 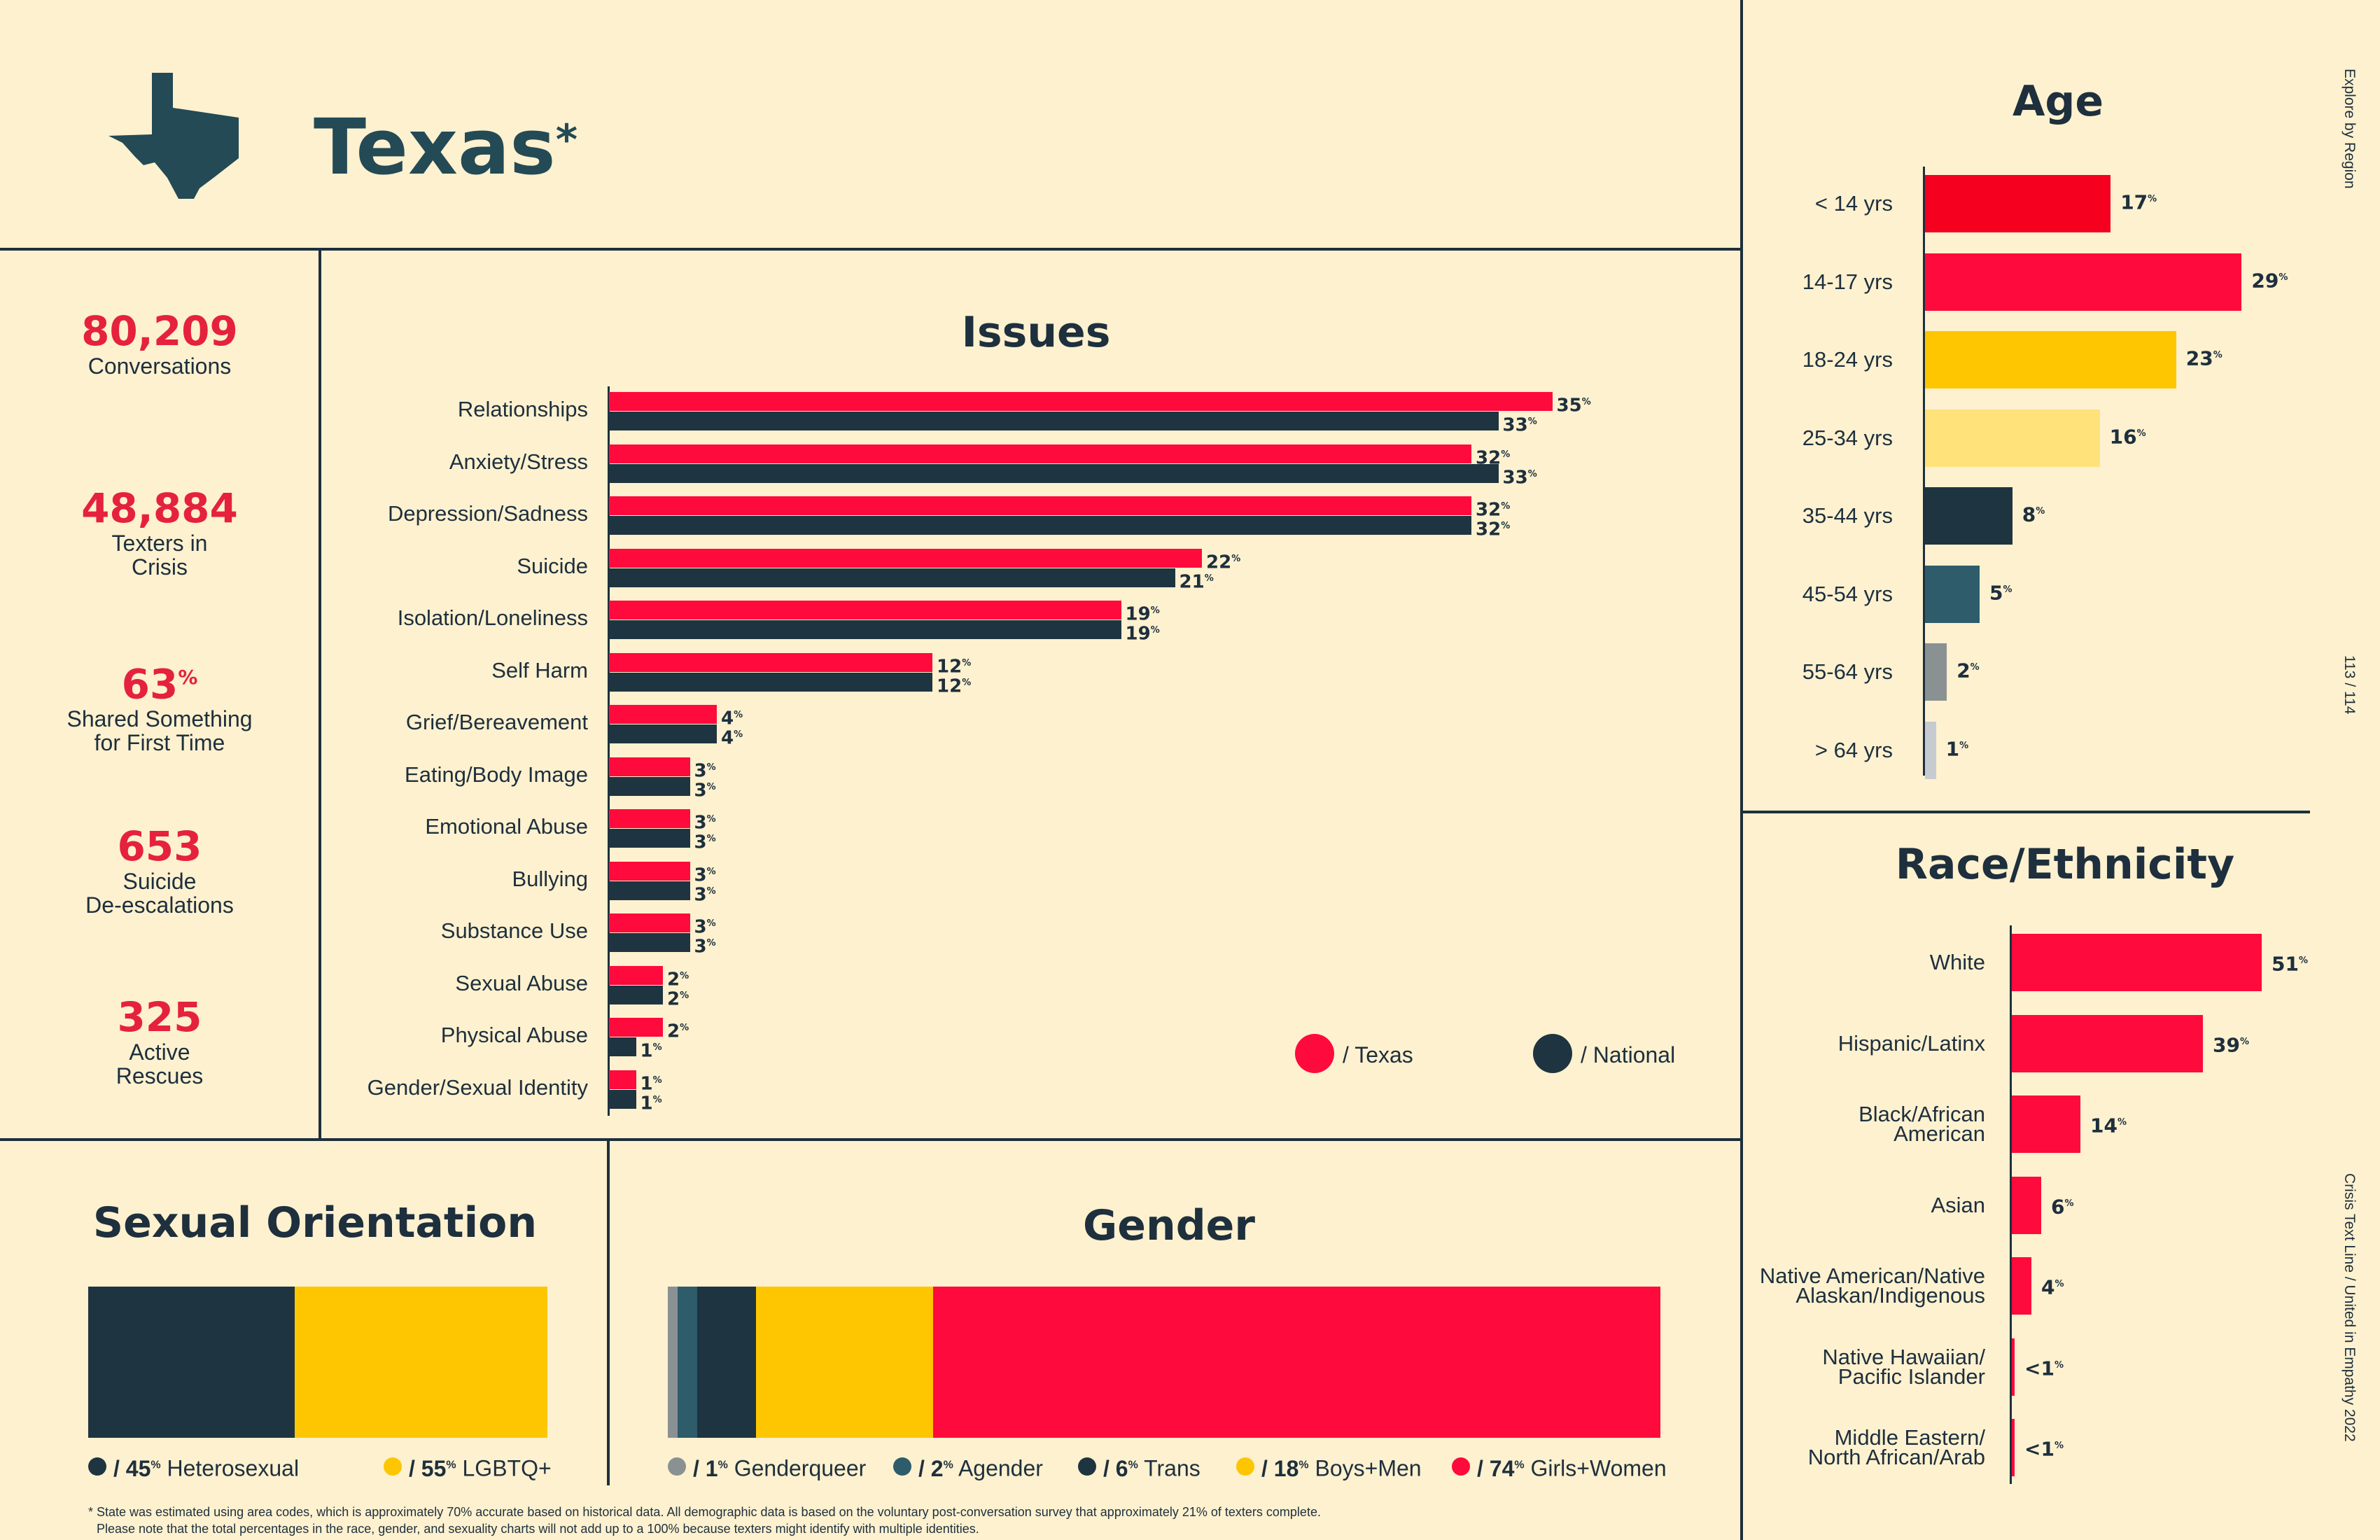 What do you see at coordinates (1036, 332) in the screenshot?
I see `issues-title: Issues` at bounding box center [1036, 332].